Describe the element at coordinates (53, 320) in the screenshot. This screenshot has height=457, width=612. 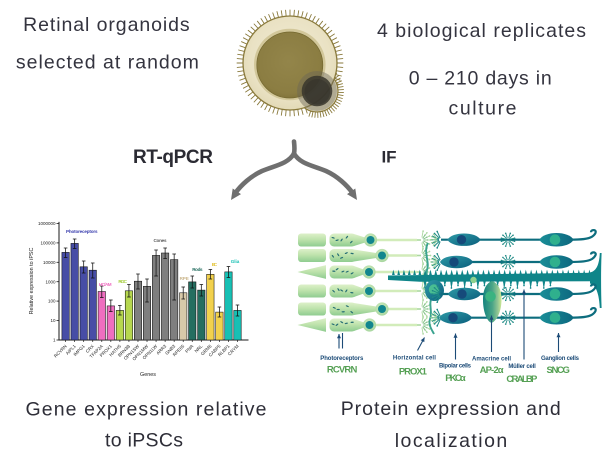
I see `svg-text: 10` at that location.